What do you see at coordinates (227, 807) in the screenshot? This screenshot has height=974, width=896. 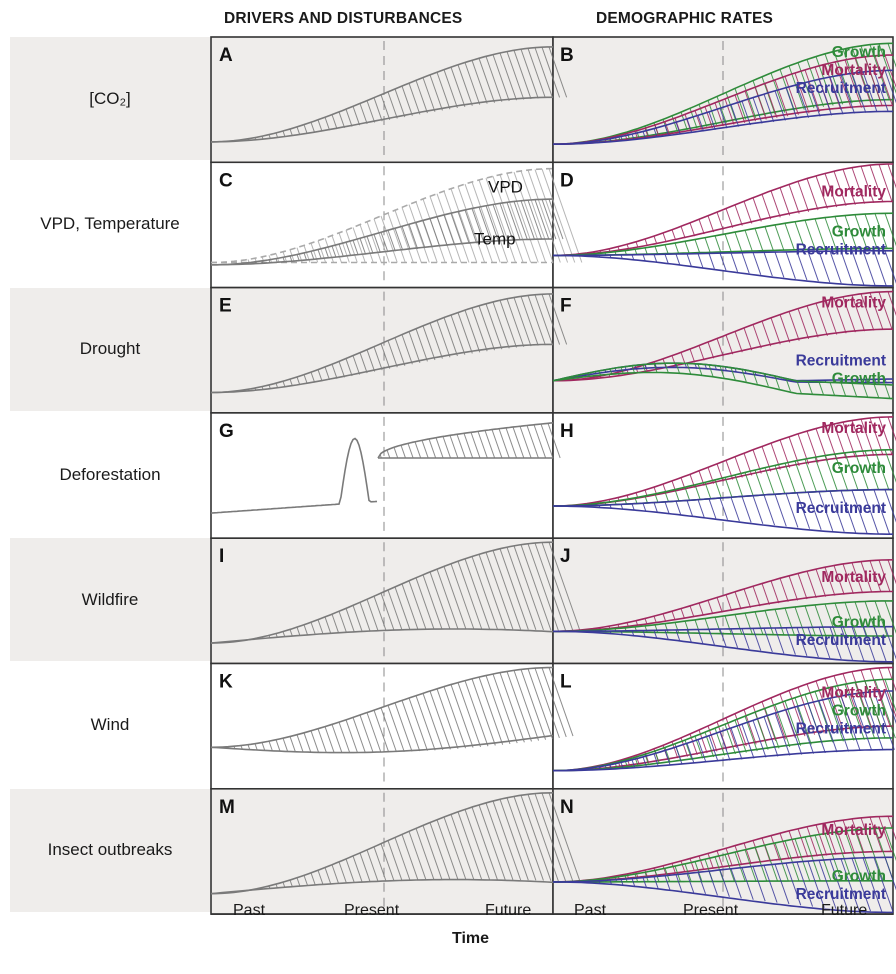 I see `panel-letter: M` at bounding box center [227, 807].